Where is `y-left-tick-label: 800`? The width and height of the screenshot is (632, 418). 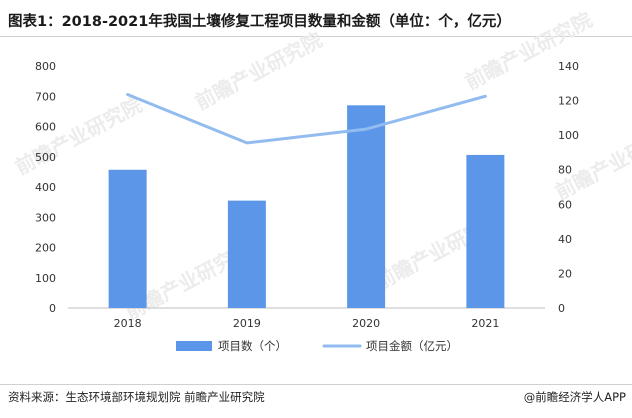
y-left-tick-label: 800 is located at coordinates (45, 66).